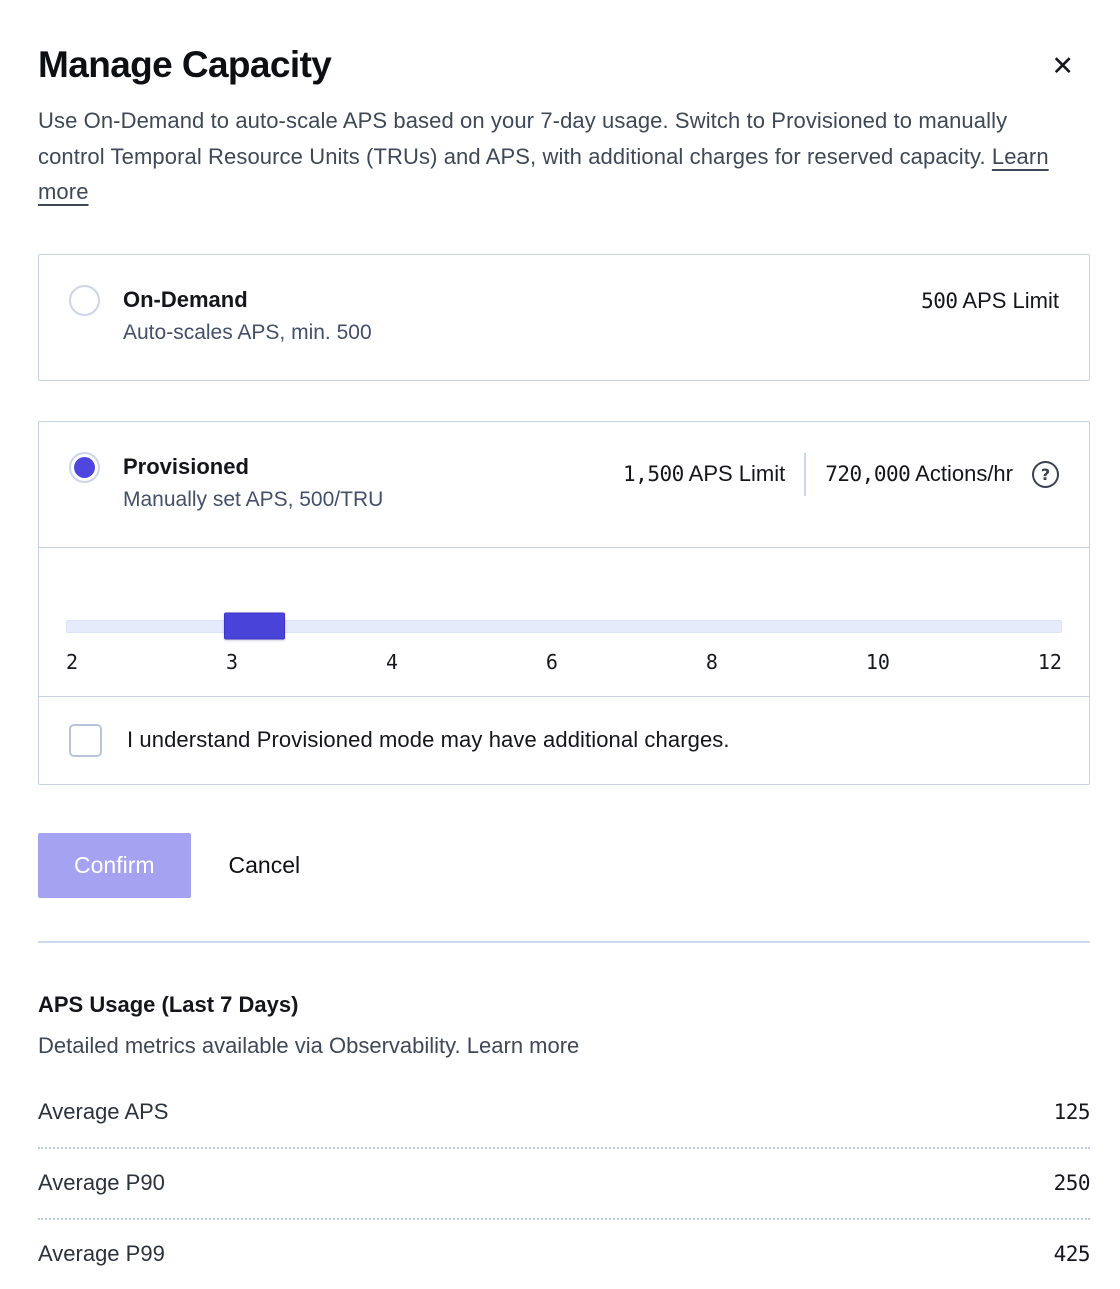  What do you see at coordinates (653, 474) in the screenshot?
I see `provisioned-aps-value: 1,500` at bounding box center [653, 474].